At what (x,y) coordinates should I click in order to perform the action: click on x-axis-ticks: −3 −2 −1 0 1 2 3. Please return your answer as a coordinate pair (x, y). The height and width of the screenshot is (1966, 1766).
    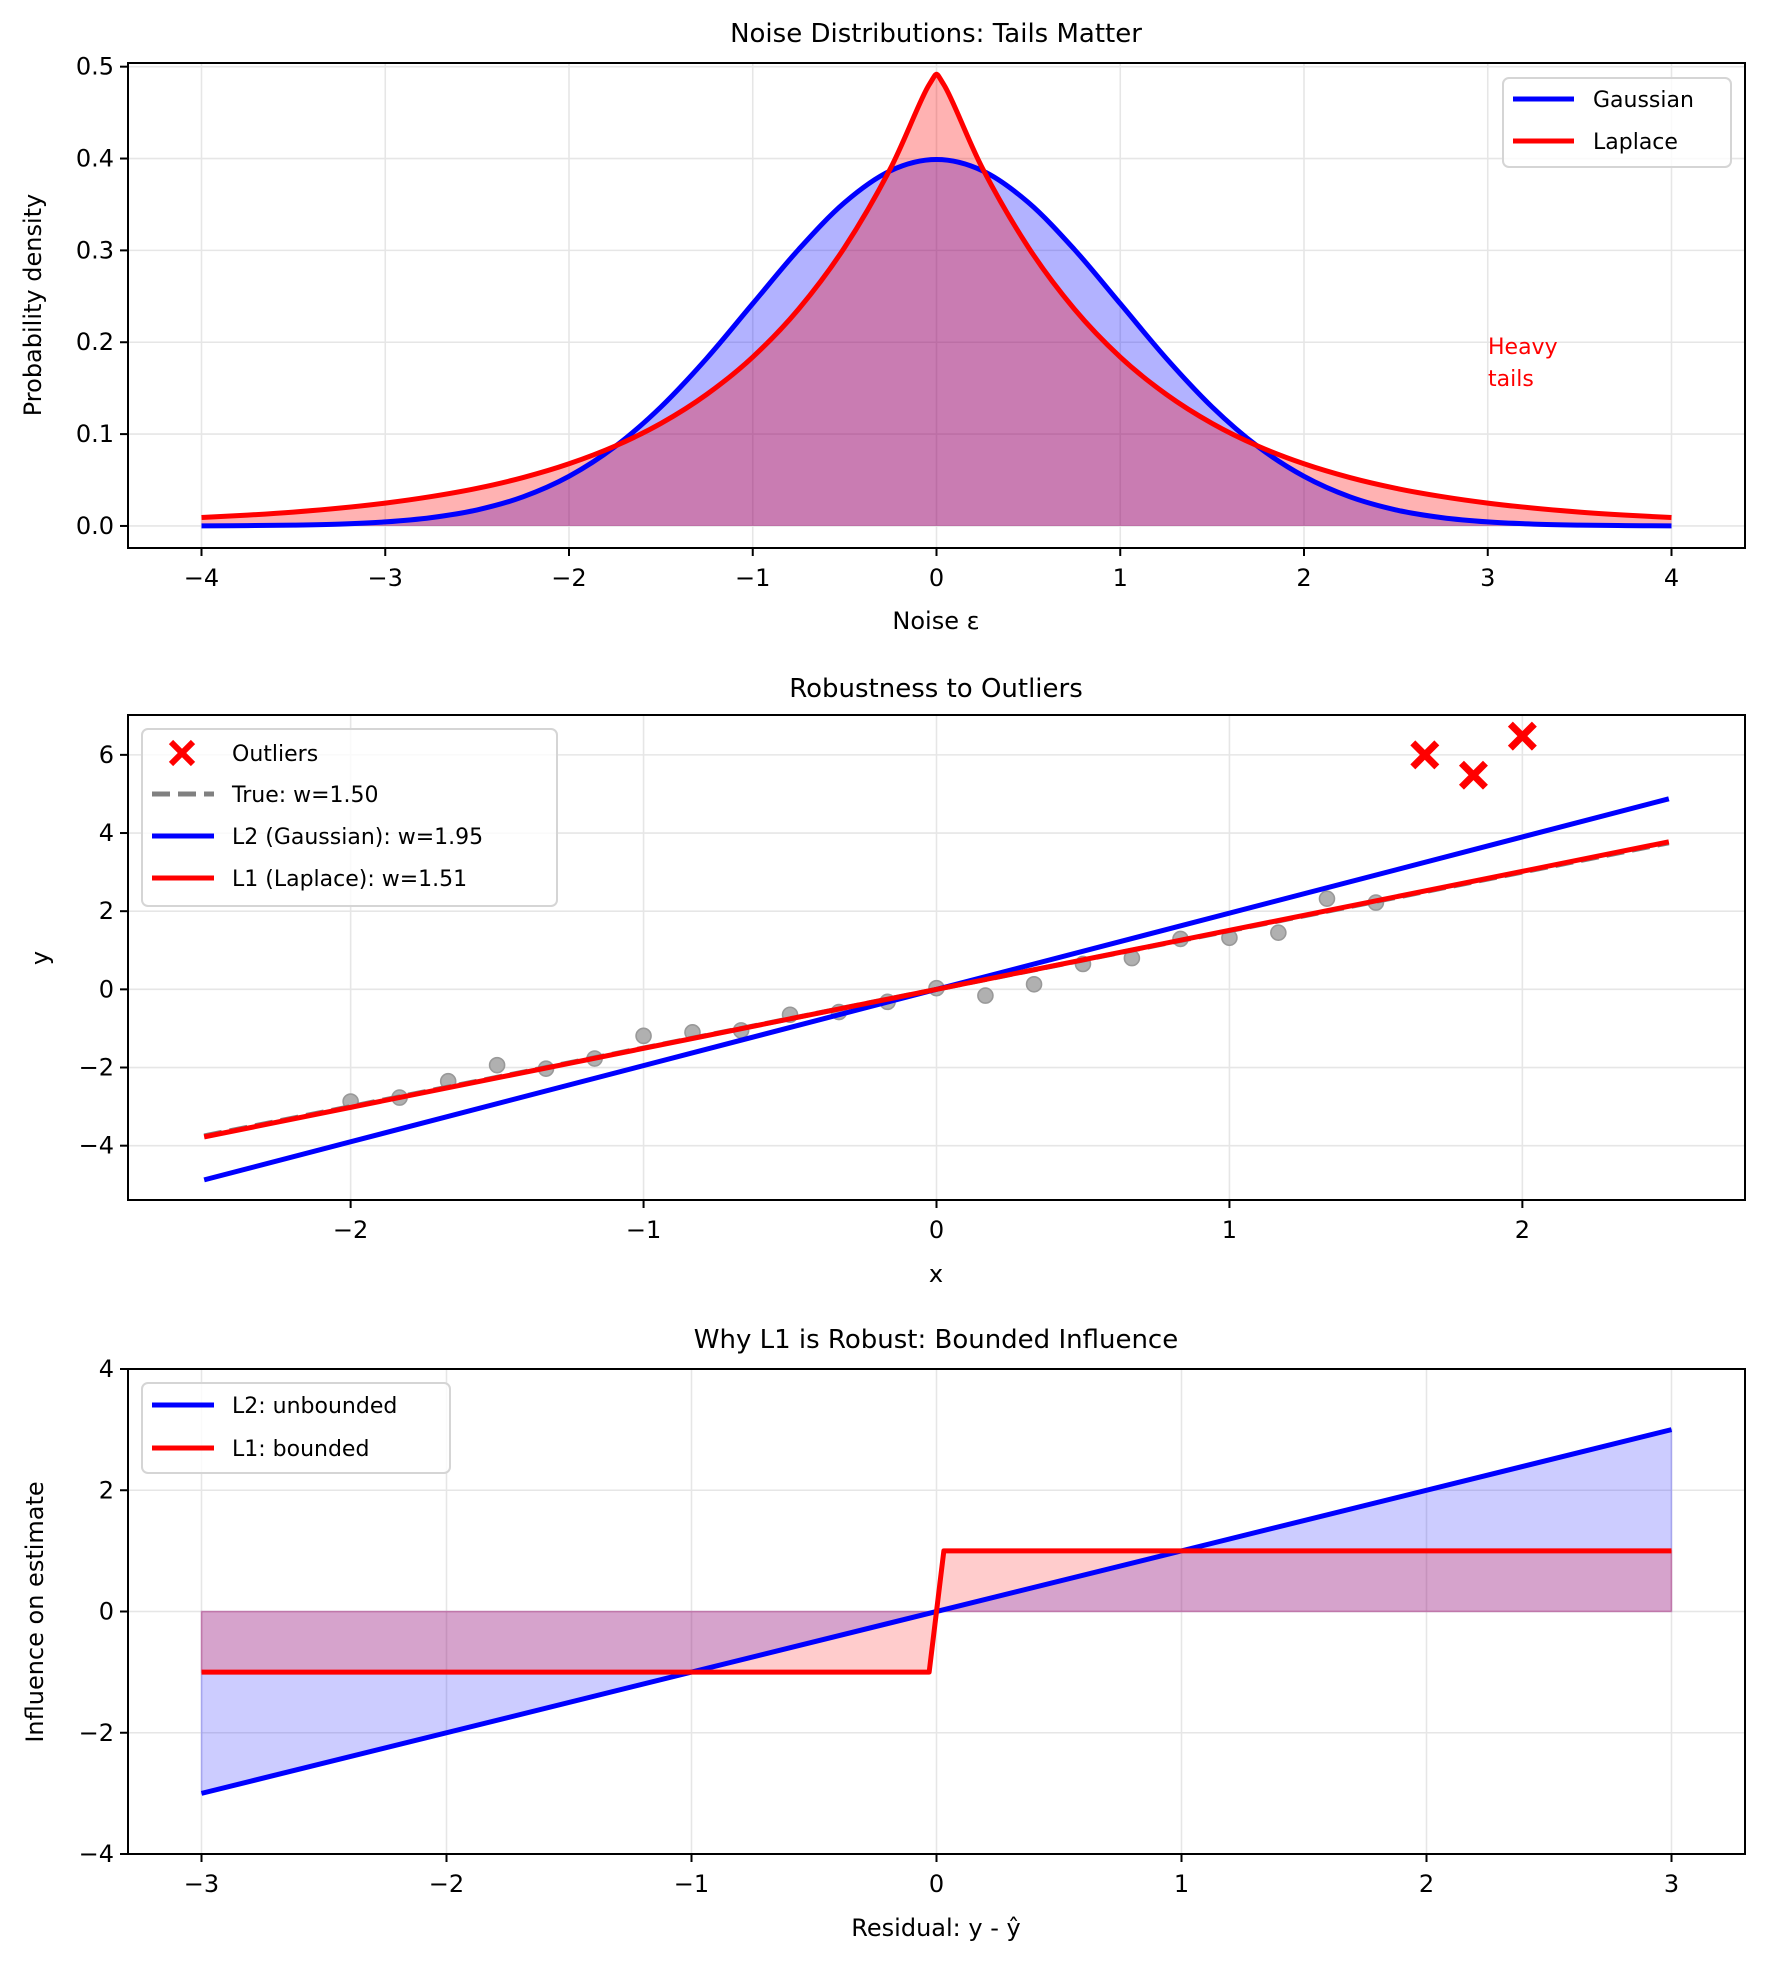
    Looking at the image, I should click on (931, 1876).